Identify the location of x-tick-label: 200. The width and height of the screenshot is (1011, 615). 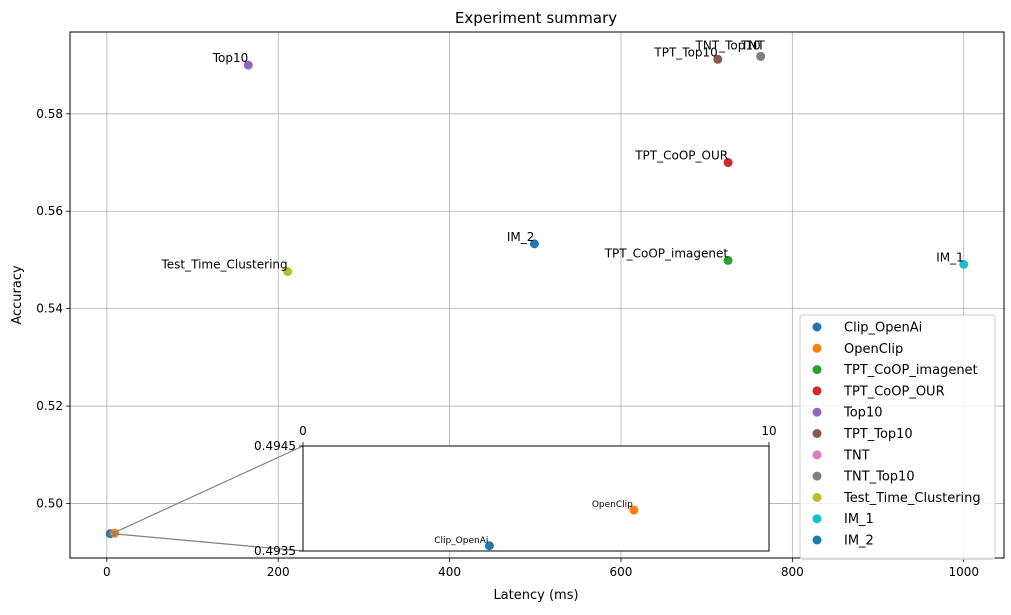
(278, 572).